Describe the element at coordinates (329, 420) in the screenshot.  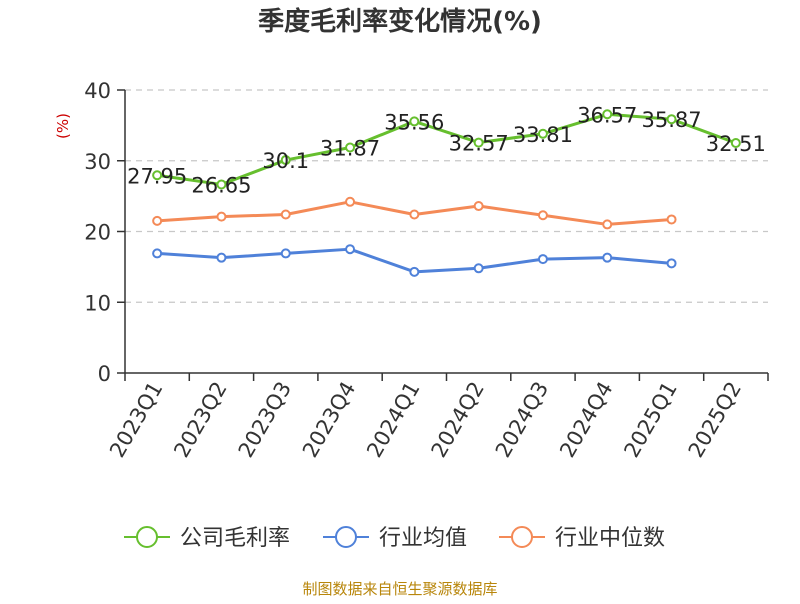
I see `x-tick-label: 2023Q4` at that location.